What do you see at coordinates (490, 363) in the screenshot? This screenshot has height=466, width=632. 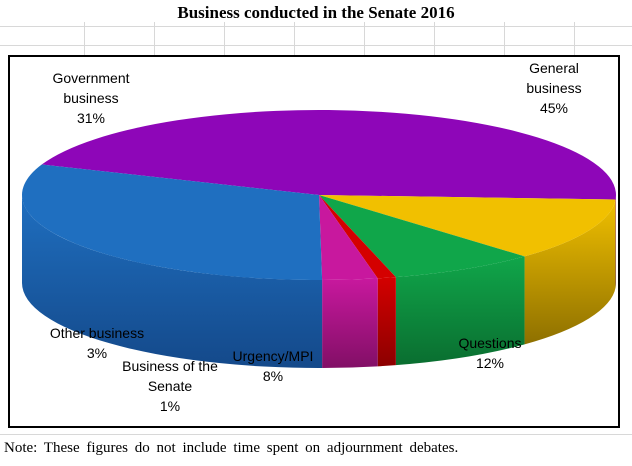 I see `label-value: 12%` at bounding box center [490, 363].